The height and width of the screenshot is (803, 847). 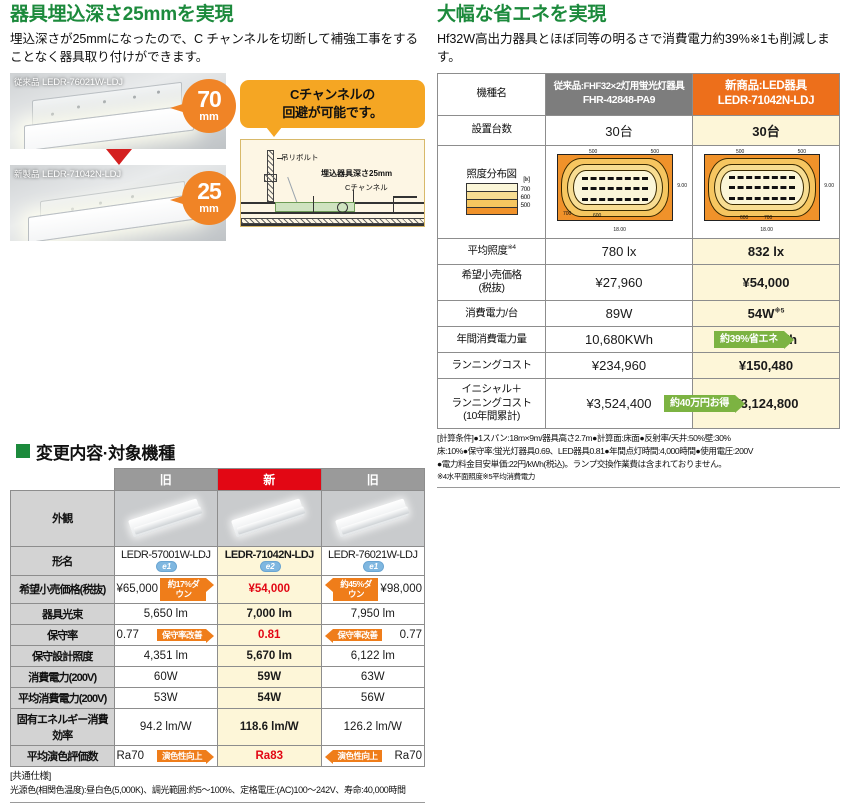 I want to click on eco-label-power-per-unit: 消費電力/台, so click(x=491, y=313).